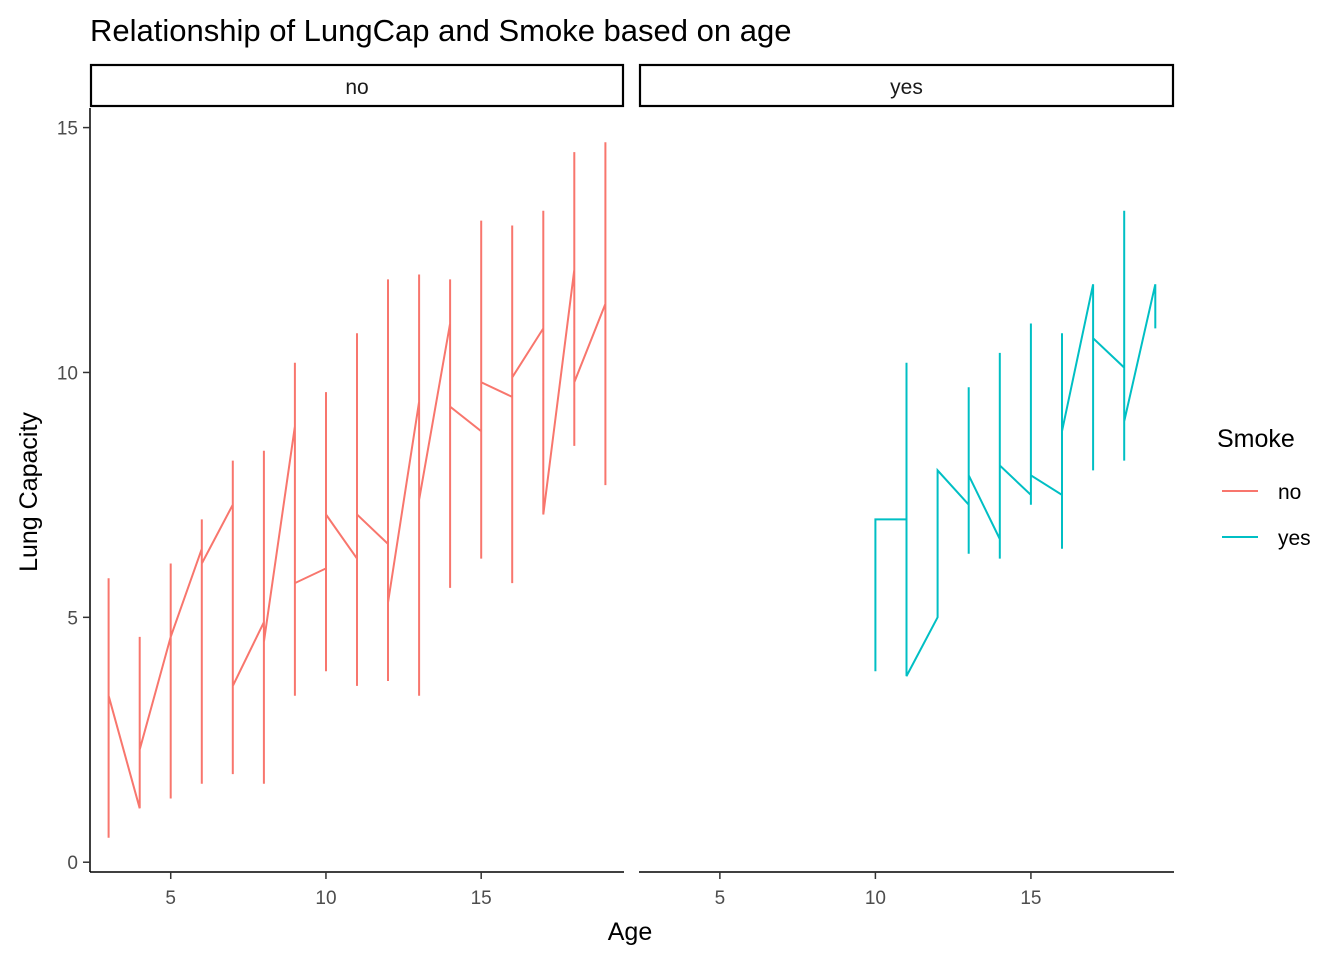  I want to click on legend: Smoke no yes, so click(1264, 487).